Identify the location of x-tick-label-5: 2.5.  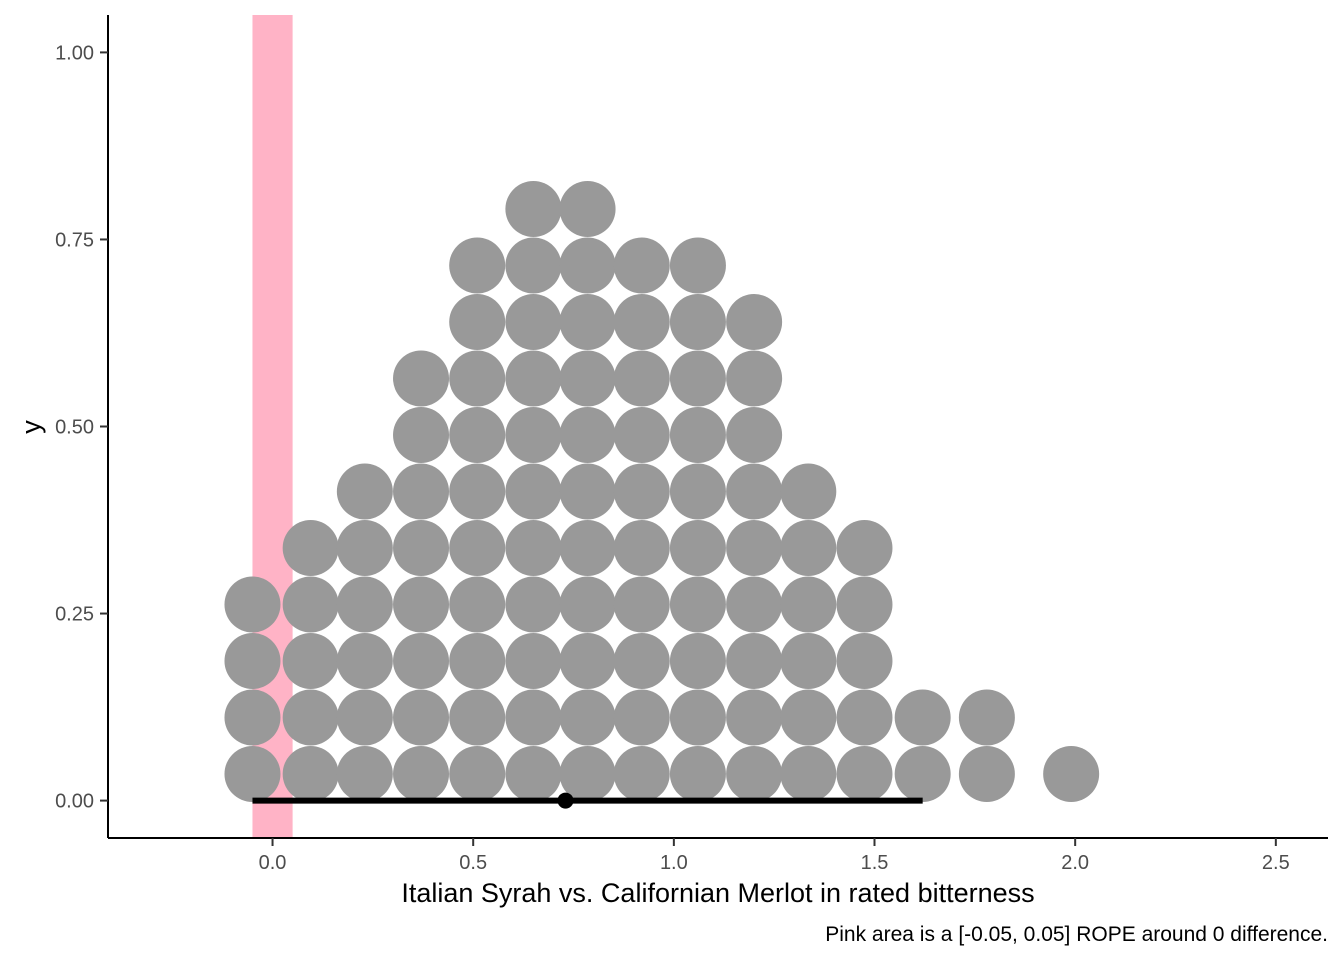
(1276, 863).